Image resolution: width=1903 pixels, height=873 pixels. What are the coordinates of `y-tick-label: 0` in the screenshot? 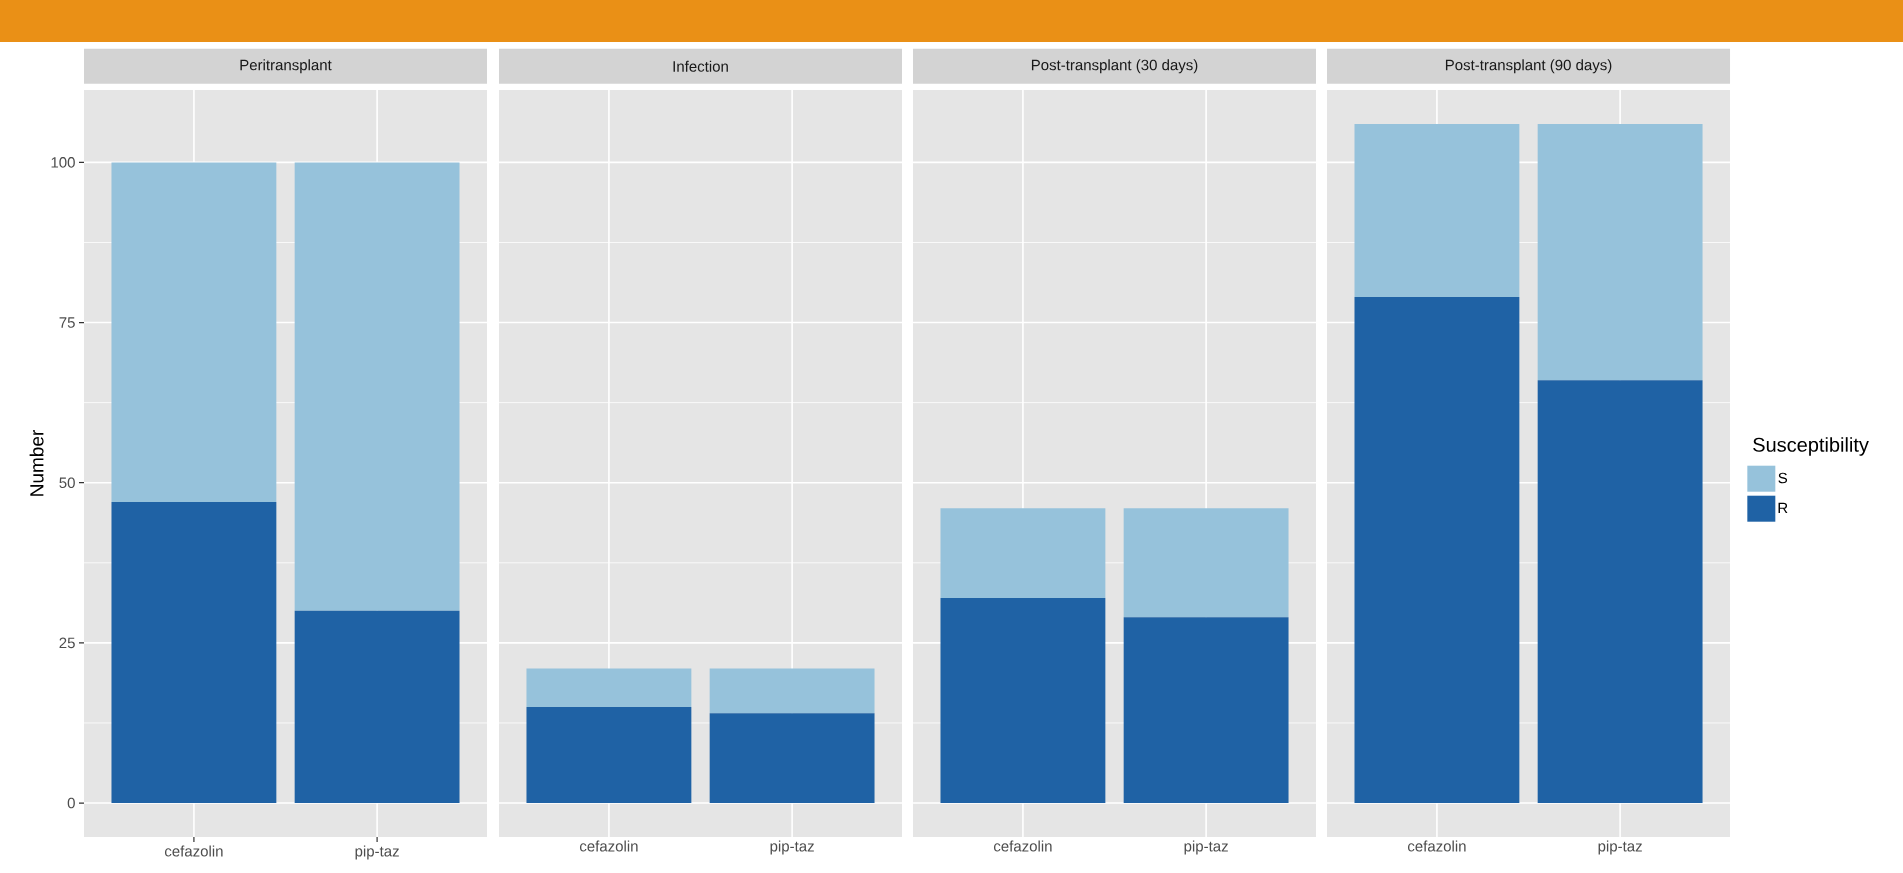 It's located at (71, 803).